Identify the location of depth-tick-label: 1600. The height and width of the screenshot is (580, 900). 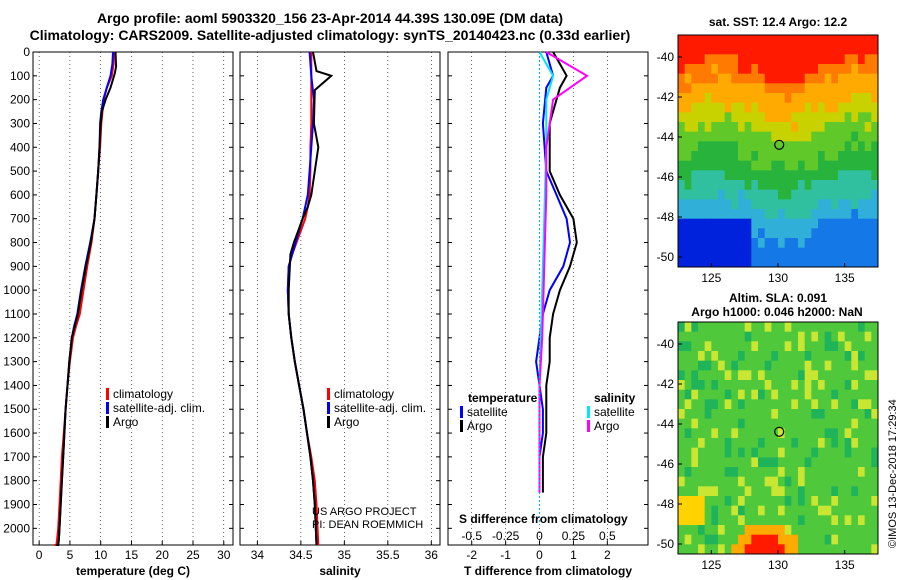
(16, 433).